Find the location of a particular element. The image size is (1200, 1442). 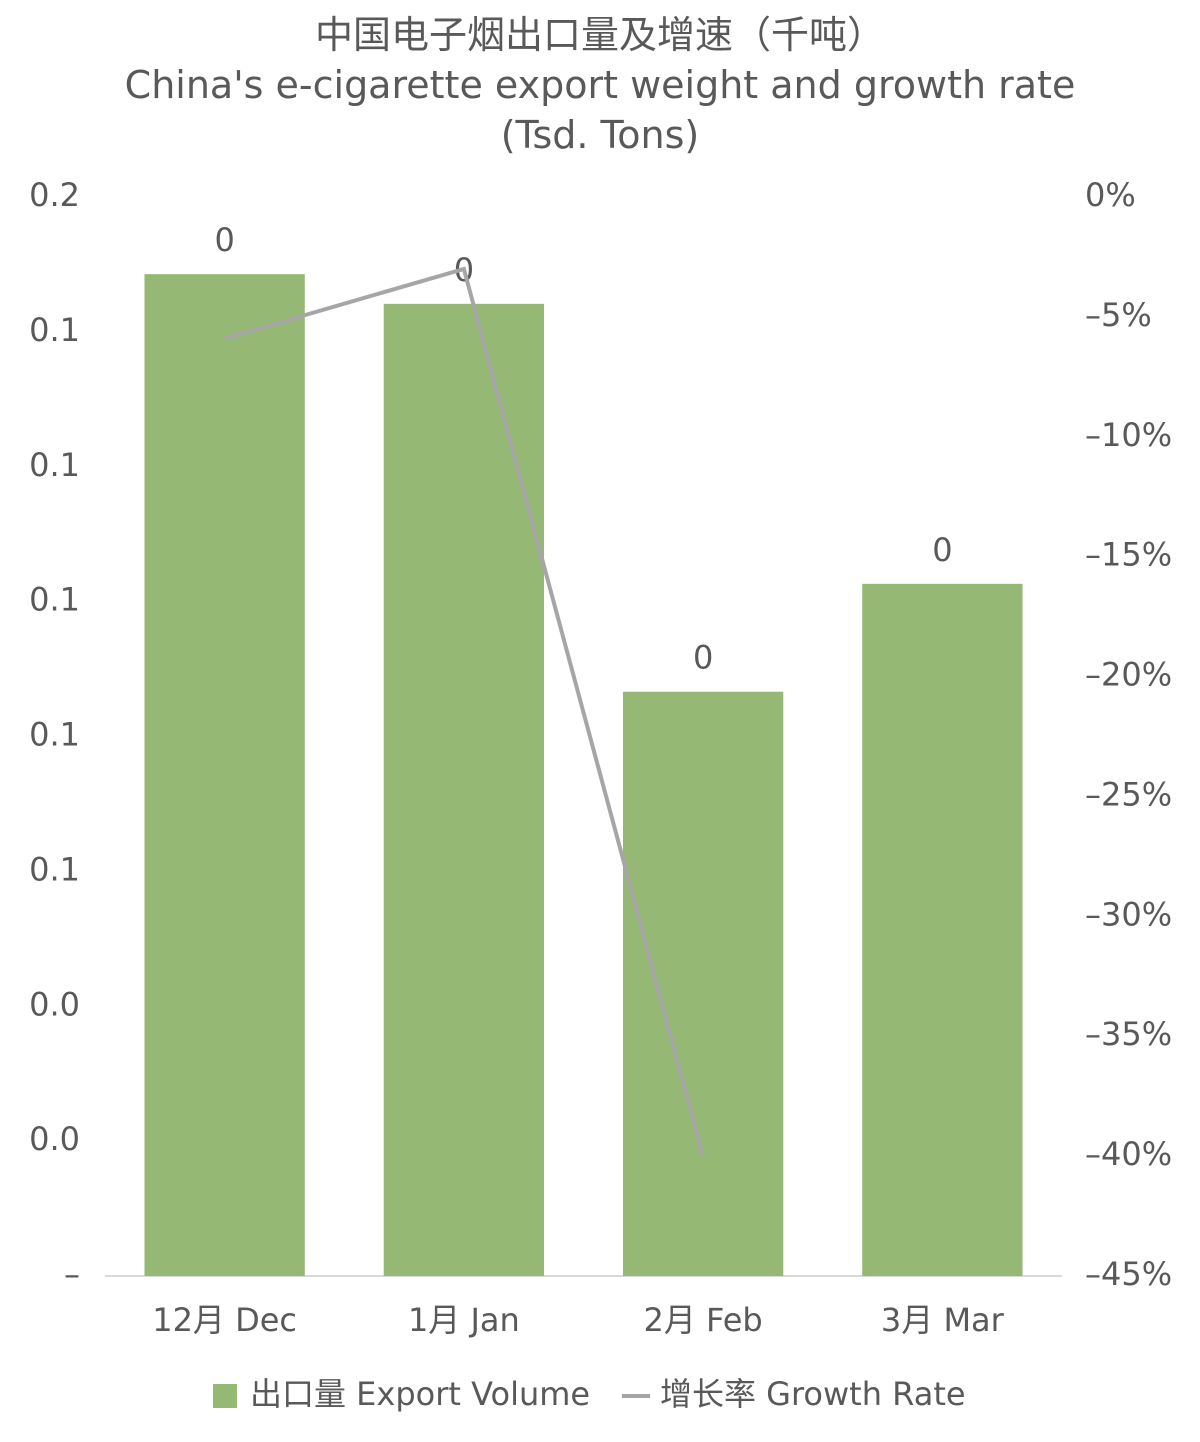

y2-tick-label: –15% is located at coordinates (1128, 555).